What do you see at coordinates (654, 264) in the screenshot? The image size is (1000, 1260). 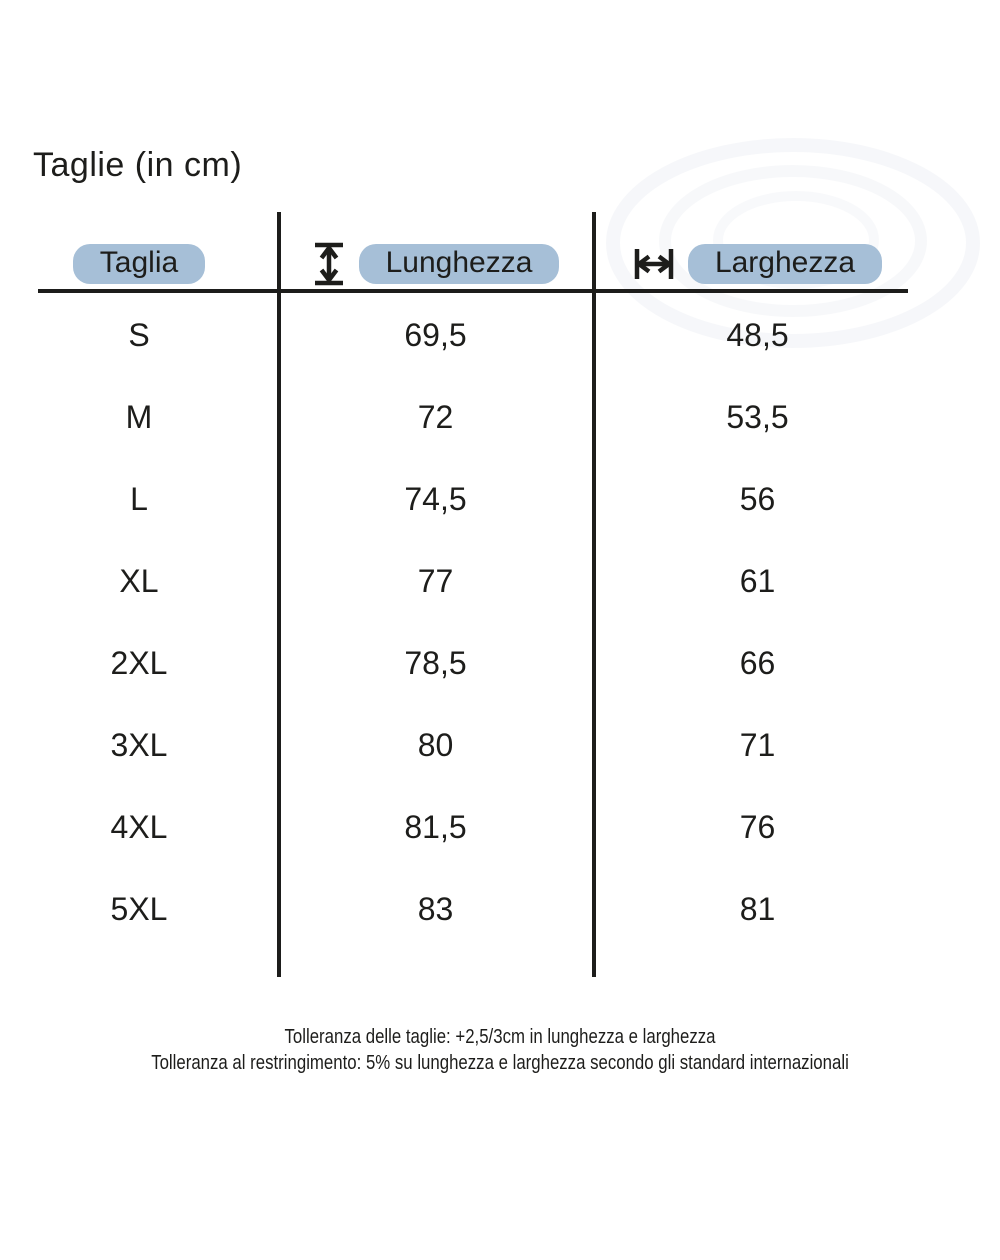 I see `horizontal-measure-icon` at bounding box center [654, 264].